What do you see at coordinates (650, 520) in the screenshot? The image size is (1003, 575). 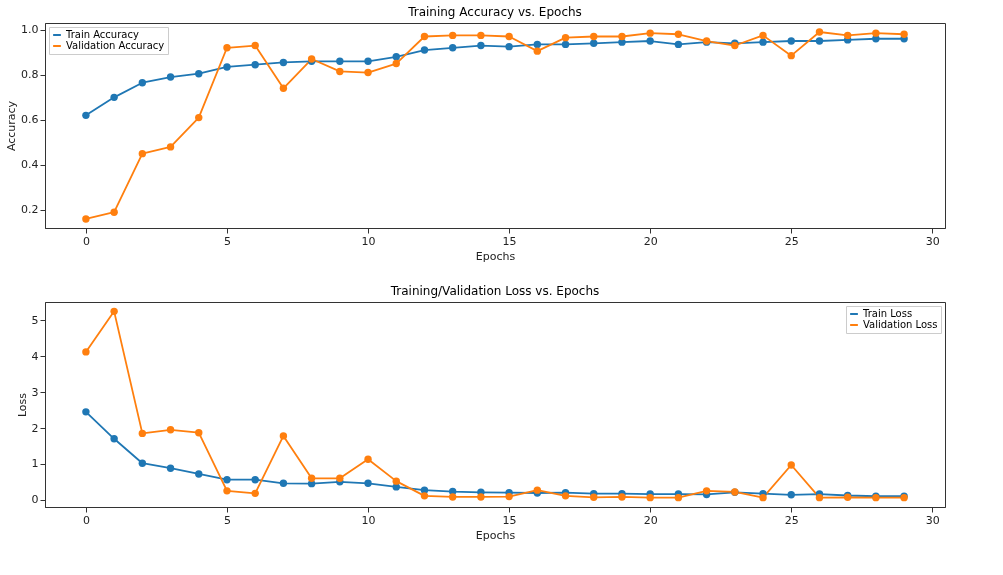 I see `x-tick-label: 20` at bounding box center [650, 520].